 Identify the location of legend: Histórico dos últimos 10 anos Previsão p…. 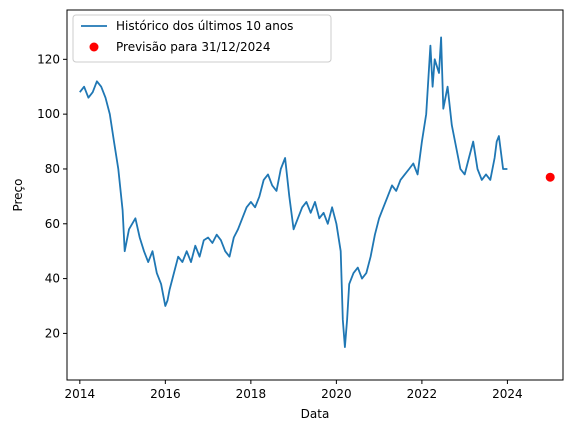
(202, 38).